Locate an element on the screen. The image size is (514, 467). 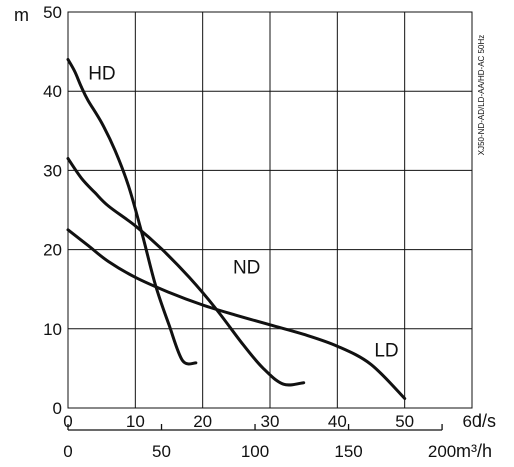
secondary-x-tick-label: 50 is located at coordinates (161, 451).